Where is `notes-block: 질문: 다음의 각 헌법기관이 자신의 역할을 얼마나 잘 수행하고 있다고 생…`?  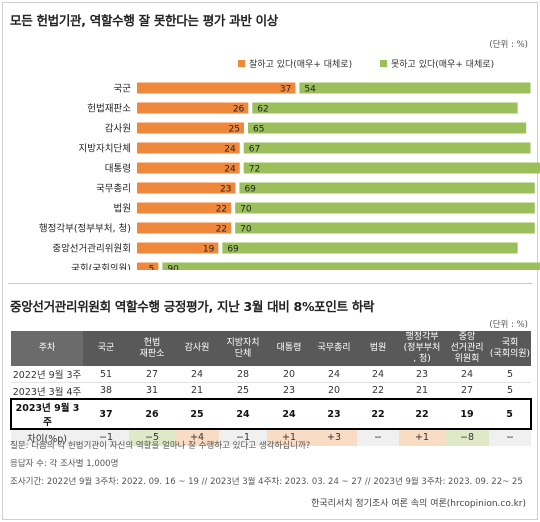 notes-block: 질문: 다음의 각 헌법기관이 자신의 역할을 얼마나 잘 수행하고 있다고 생… is located at coordinates (266, 464).